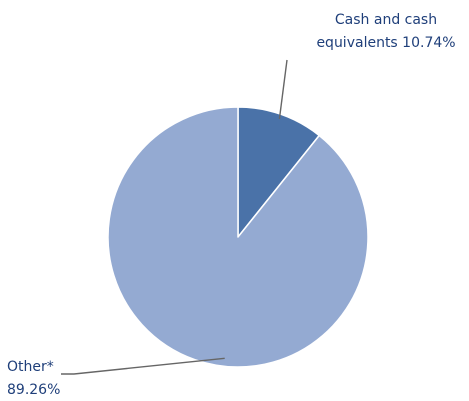 The image size is (469, 401). Describe the element at coordinates (283, 89) in the screenshot. I see `leader-line-cash` at that location.